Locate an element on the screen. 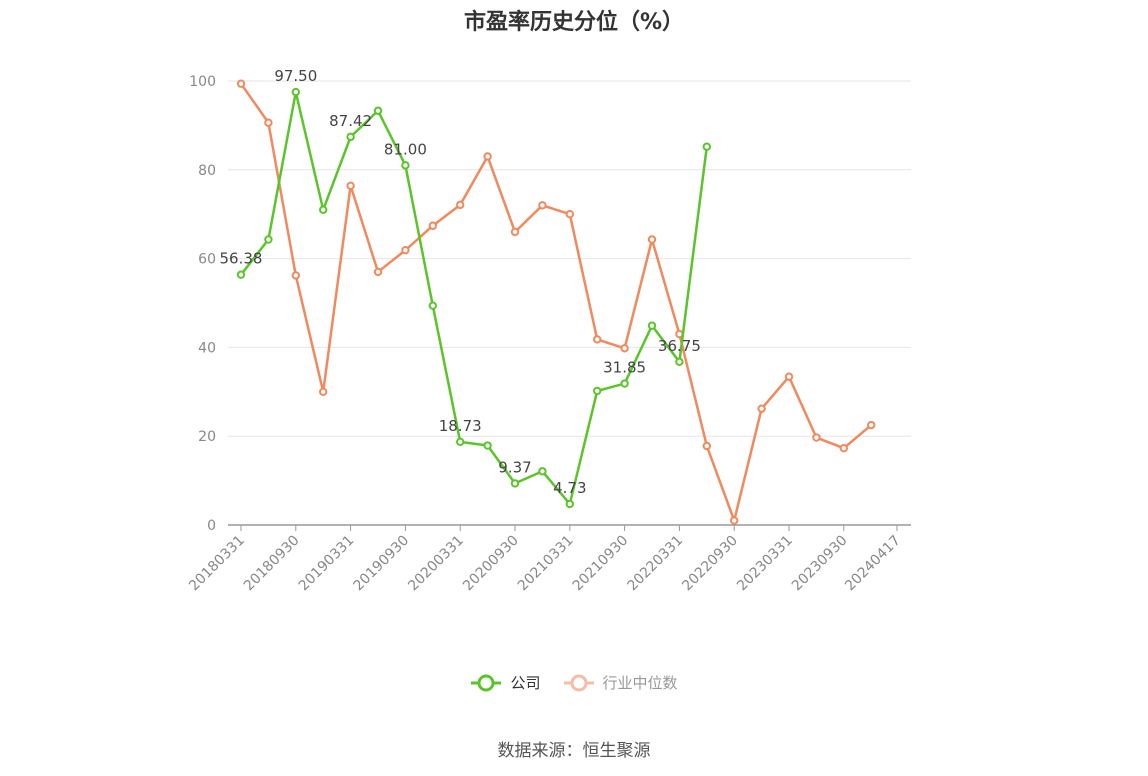 This screenshot has height=776, width=1148. x-tick-label: 20200930 is located at coordinates (491, 564).